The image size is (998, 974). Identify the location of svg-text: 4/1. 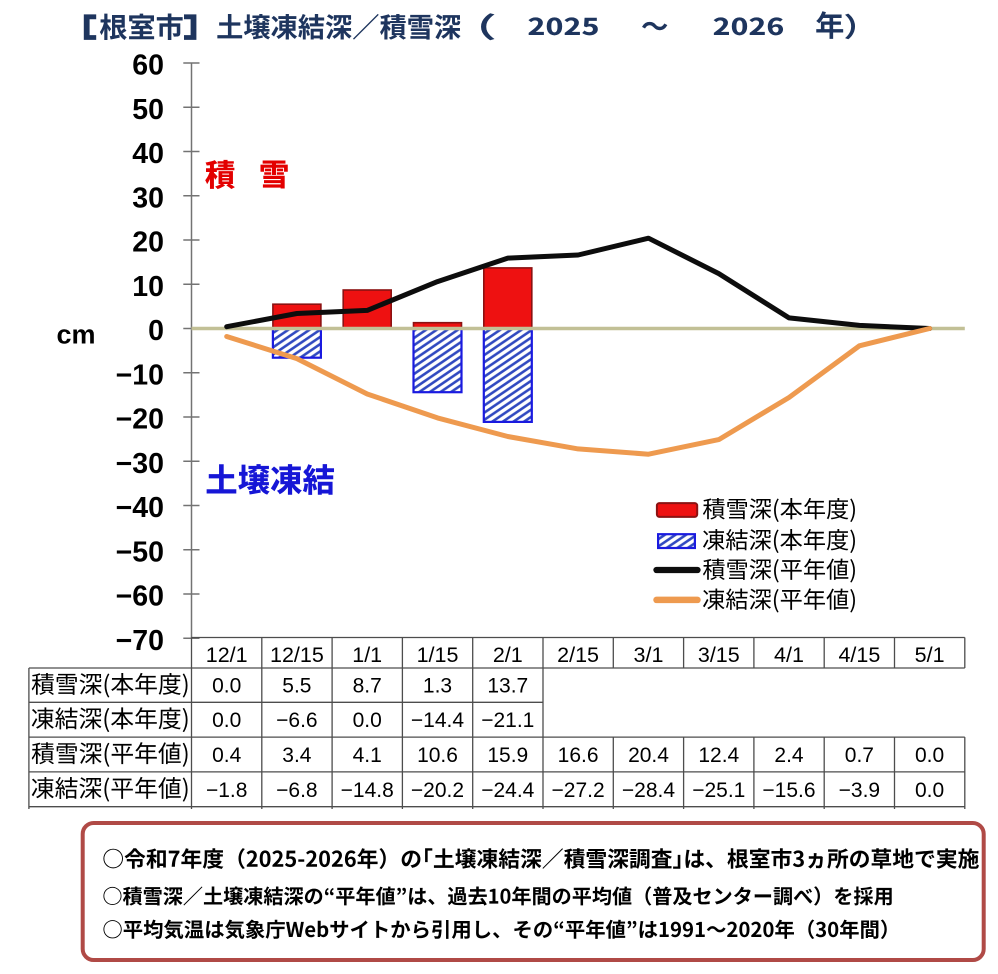
(789, 655).